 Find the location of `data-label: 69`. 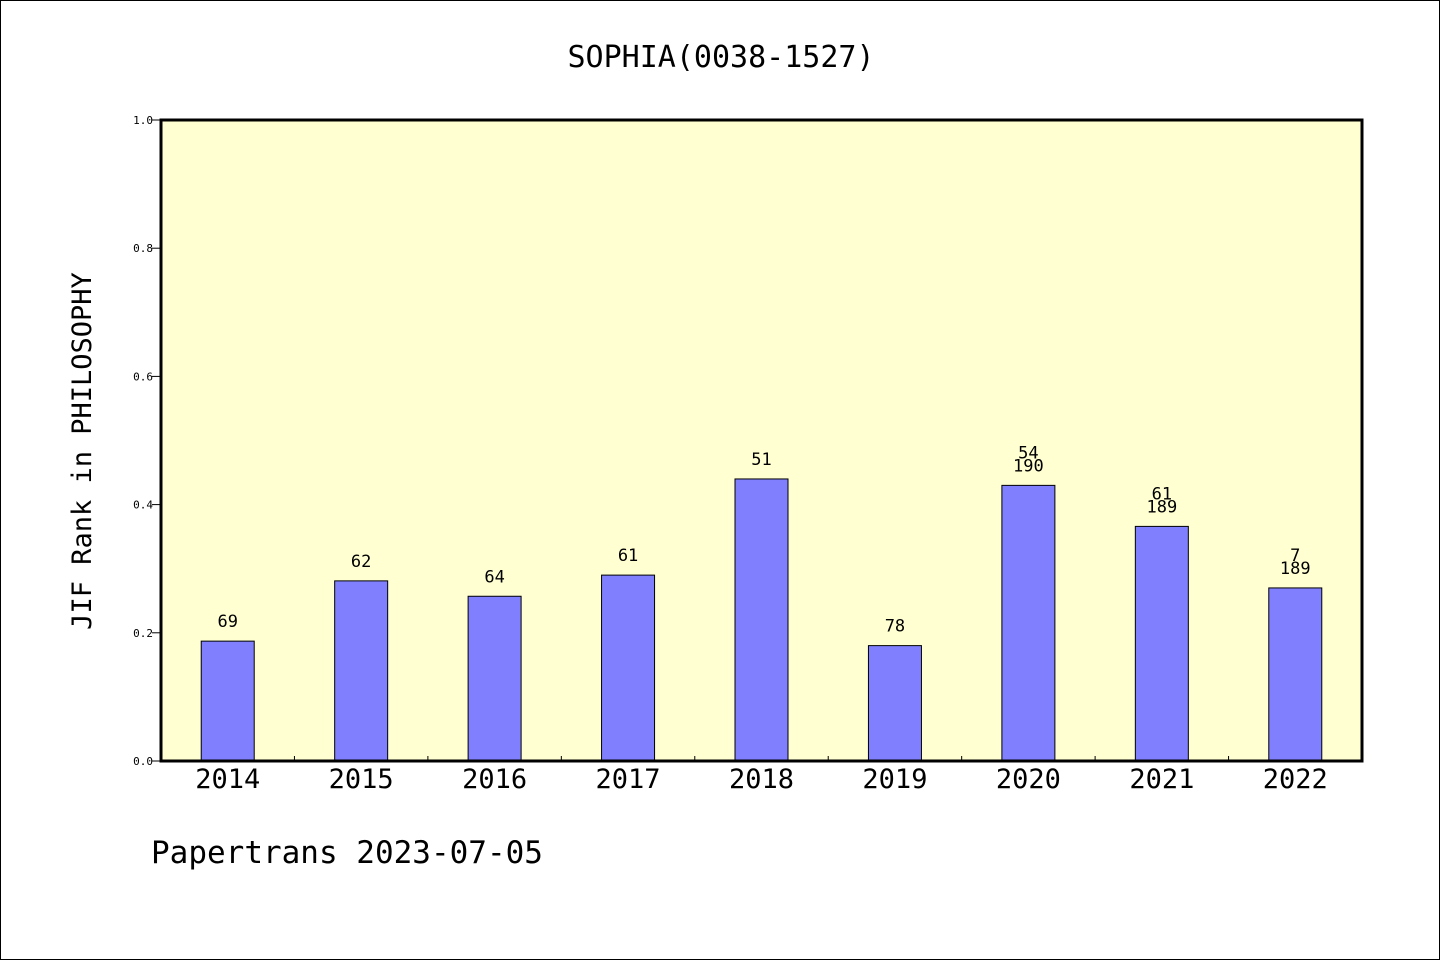

data-label: 69 is located at coordinates (227, 622).